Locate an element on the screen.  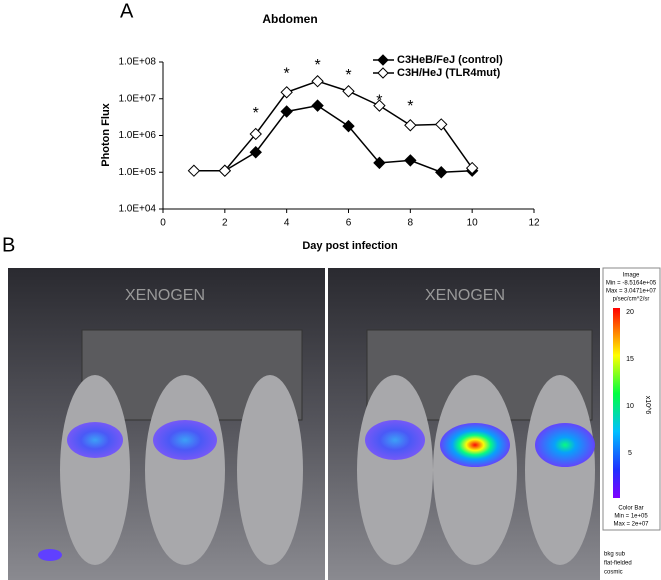
colorbar-header: p/sec/cm^2/sr is located at coordinates (631, 300).